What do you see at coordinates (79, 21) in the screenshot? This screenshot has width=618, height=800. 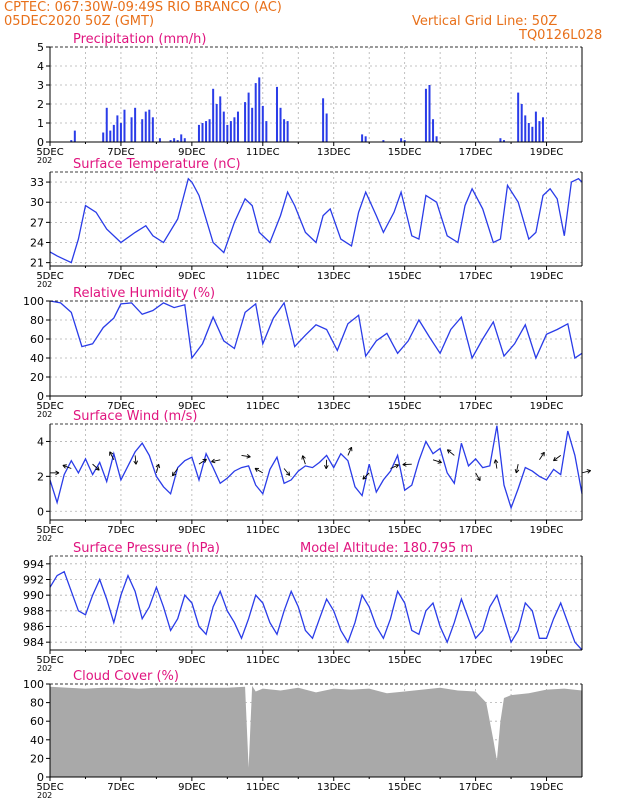 I see `date-line: 05DEC2020 50Z (GMT)` at bounding box center [79, 21].